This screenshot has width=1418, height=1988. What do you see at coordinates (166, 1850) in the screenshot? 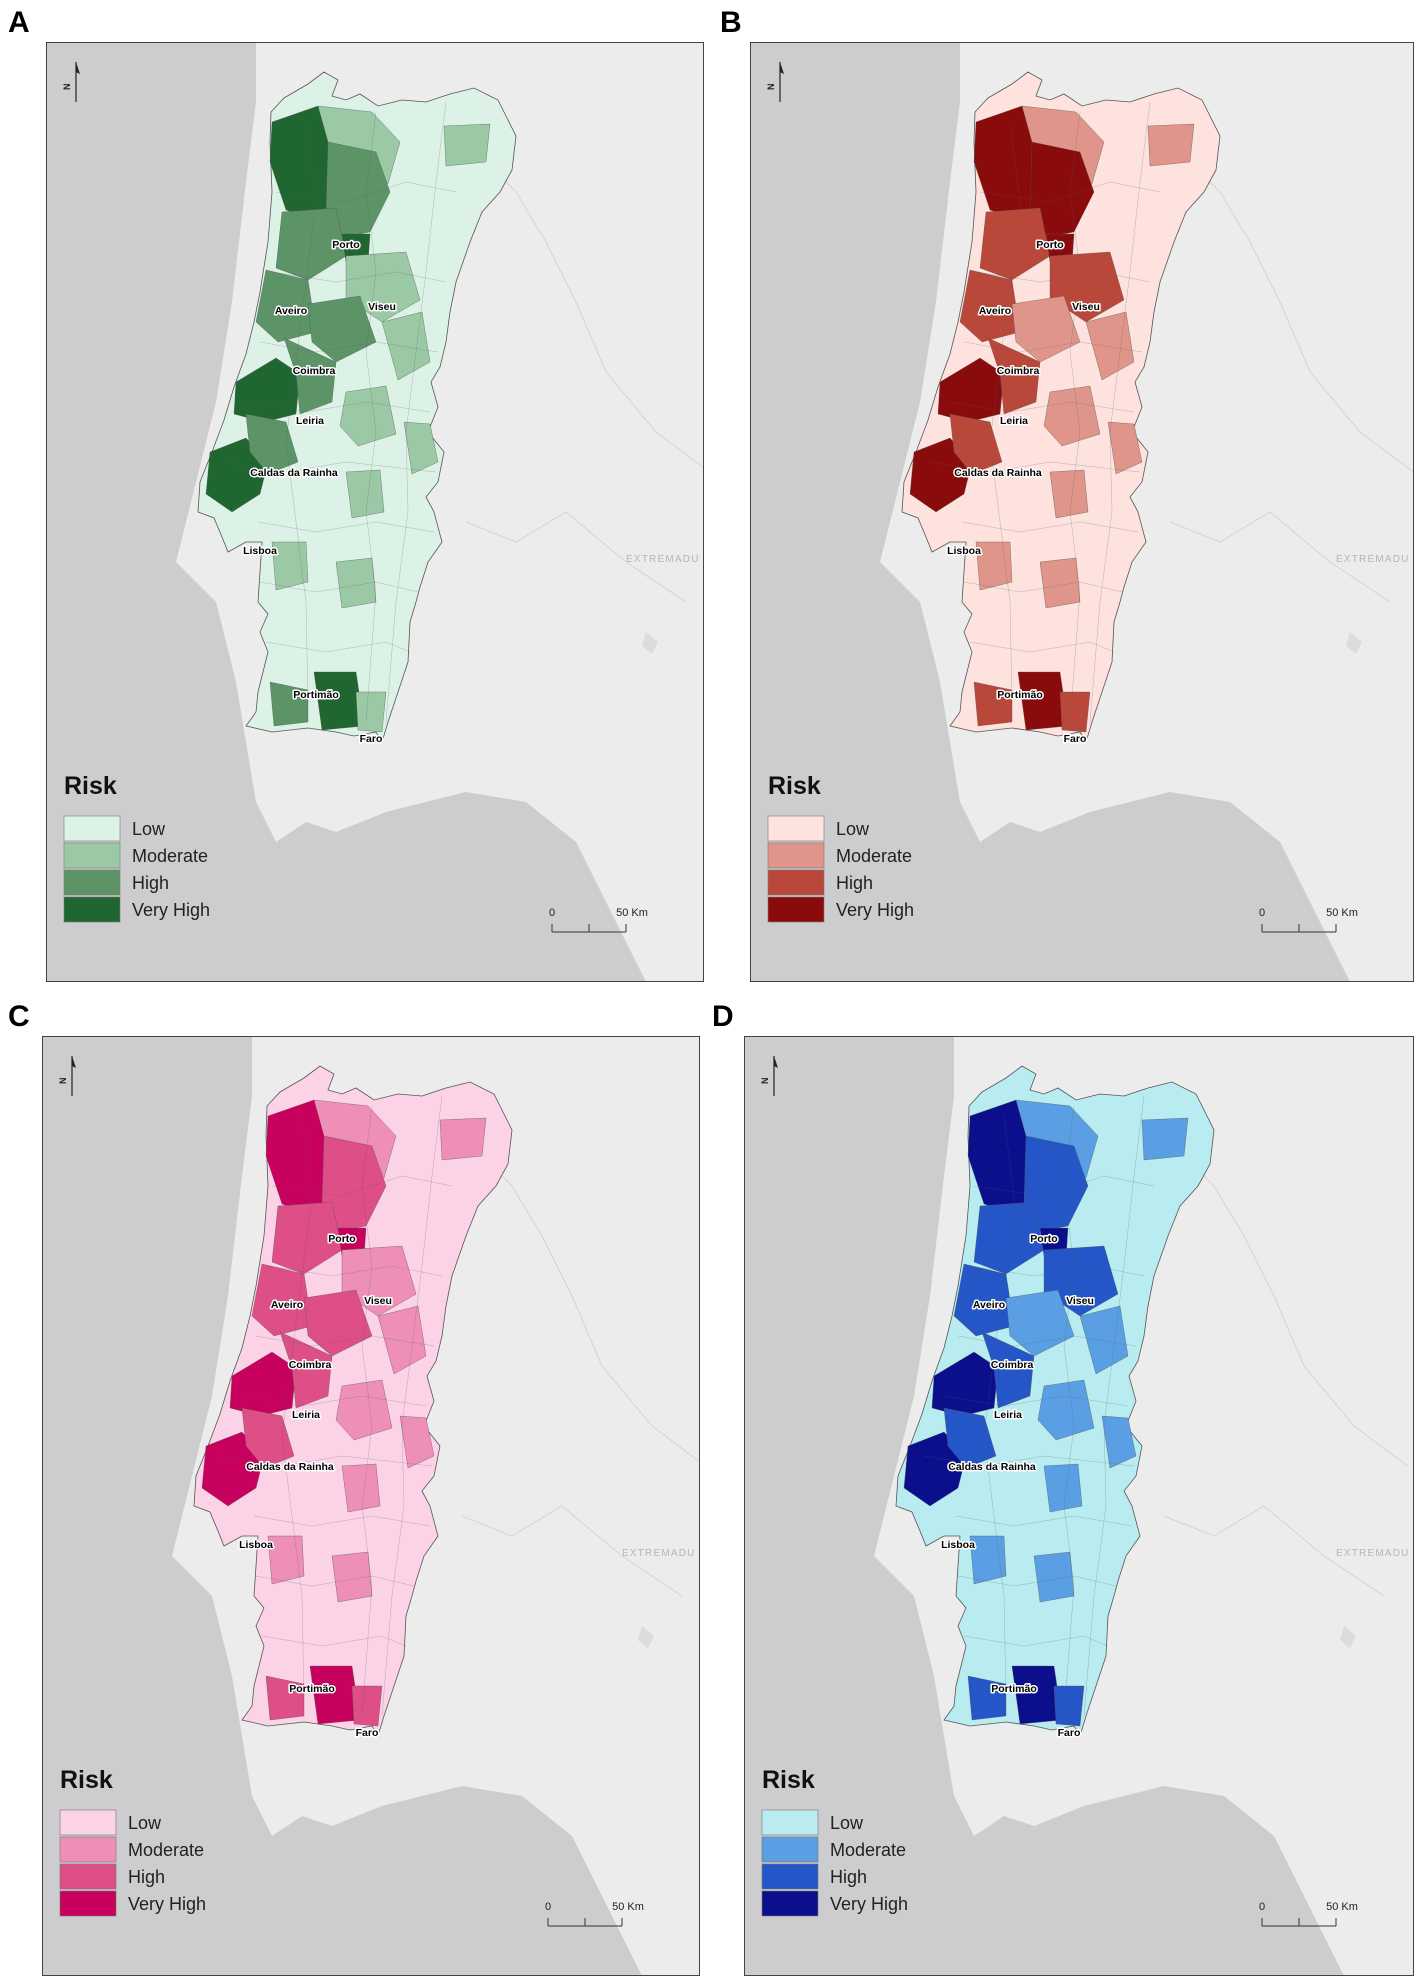
I see `legend-label: Moderate` at bounding box center [166, 1850].